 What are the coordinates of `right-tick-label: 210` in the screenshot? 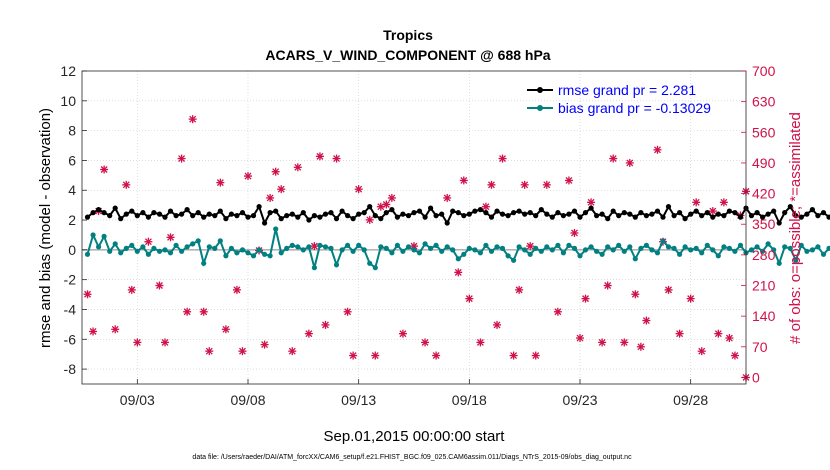 It's located at (764, 286).